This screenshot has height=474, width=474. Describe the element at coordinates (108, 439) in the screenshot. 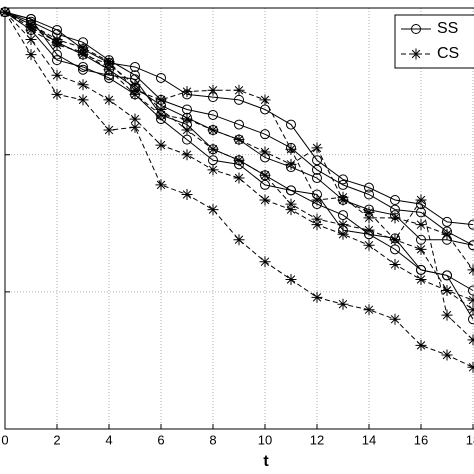

I see `x-tick-label: 4` at that location.